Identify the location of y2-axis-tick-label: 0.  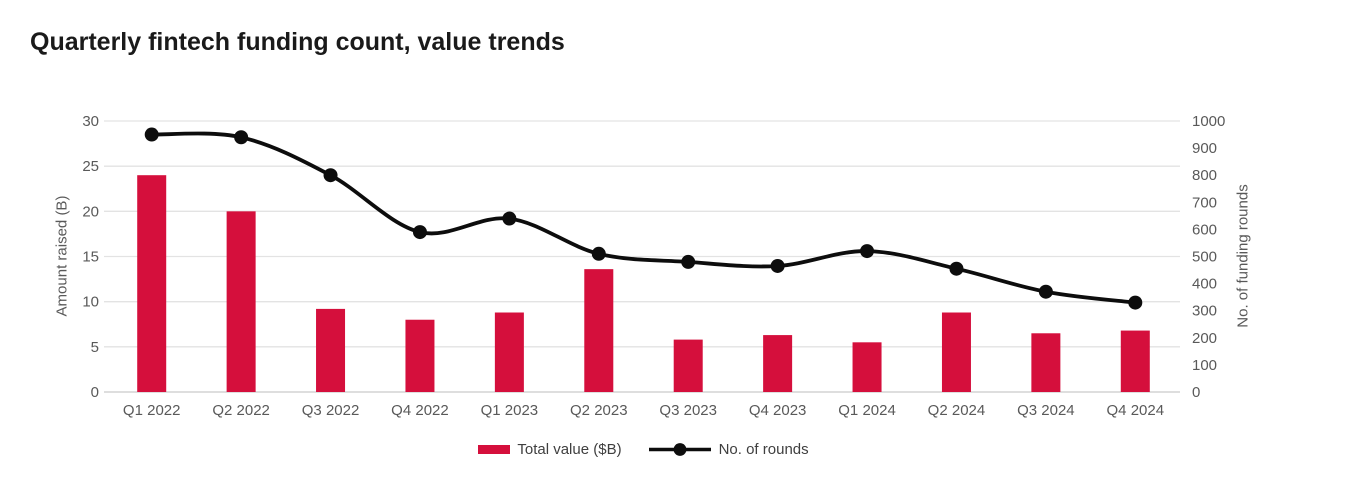
(1196, 392).